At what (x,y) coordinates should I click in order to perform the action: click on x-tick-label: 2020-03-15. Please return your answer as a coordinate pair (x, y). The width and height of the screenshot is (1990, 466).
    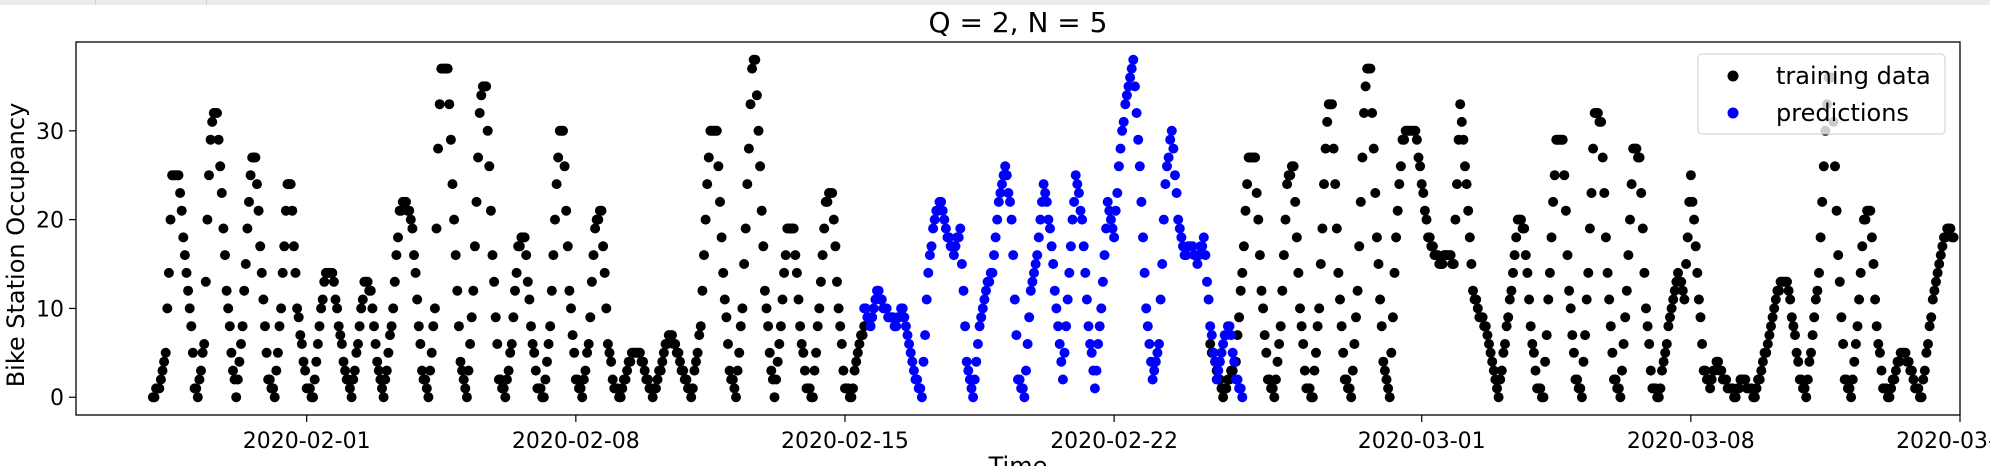
    Looking at the image, I should click on (1943, 441).